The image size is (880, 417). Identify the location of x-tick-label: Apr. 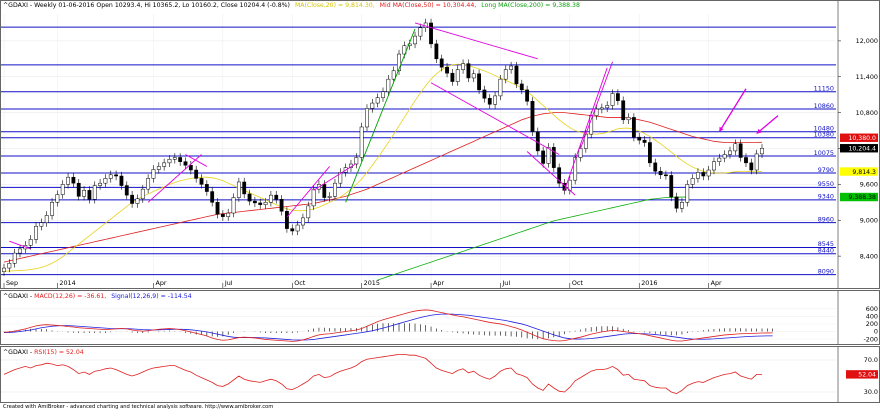
(716, 283).